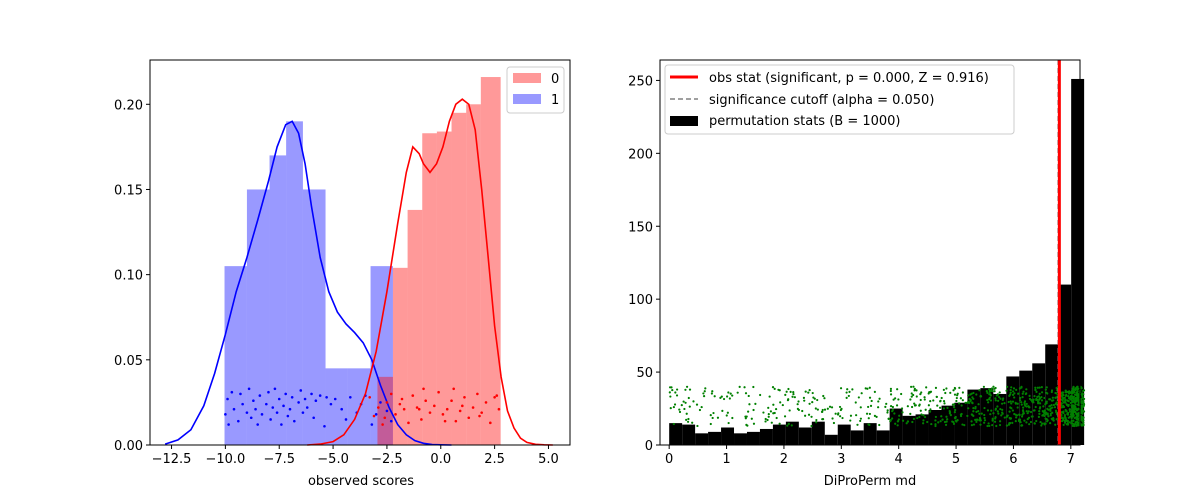 This screenshot has width=1200, height=500. What do you see at coordinates (640, 227) in the screenshot?
I see `right-y-tick-label: 150` at bounding box center [640, 227].